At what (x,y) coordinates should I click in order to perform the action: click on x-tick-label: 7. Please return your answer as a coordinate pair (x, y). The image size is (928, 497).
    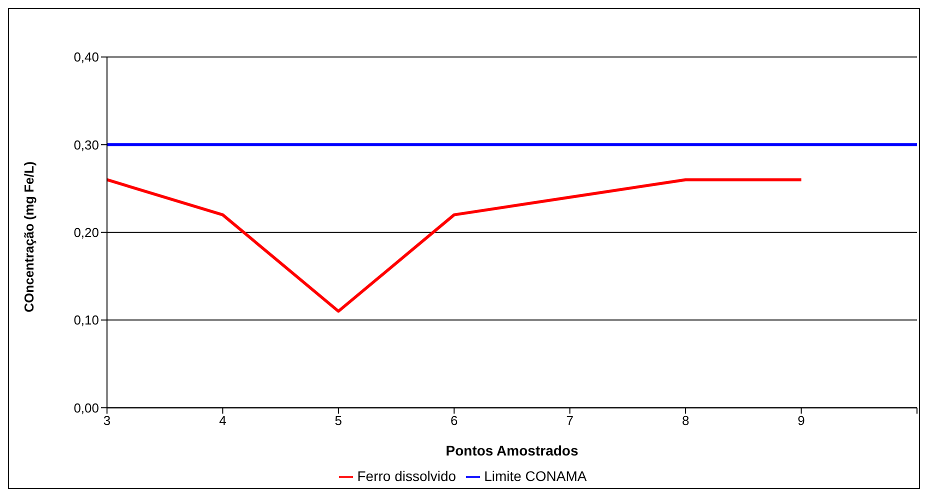
    Looking at the image, I should click on (570, 420).